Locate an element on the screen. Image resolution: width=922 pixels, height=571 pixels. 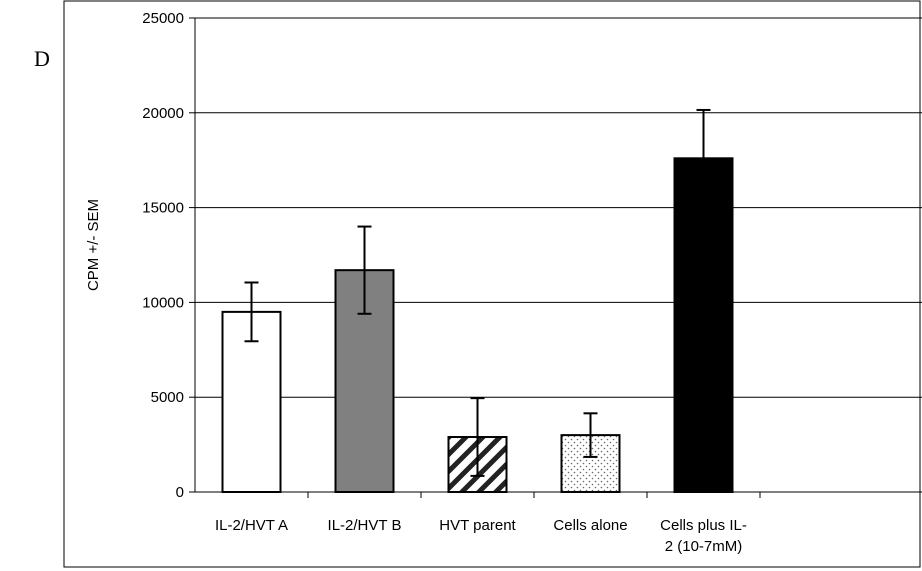
x-category-label: IL-2/HVT A is located at coordinates (251, 525).